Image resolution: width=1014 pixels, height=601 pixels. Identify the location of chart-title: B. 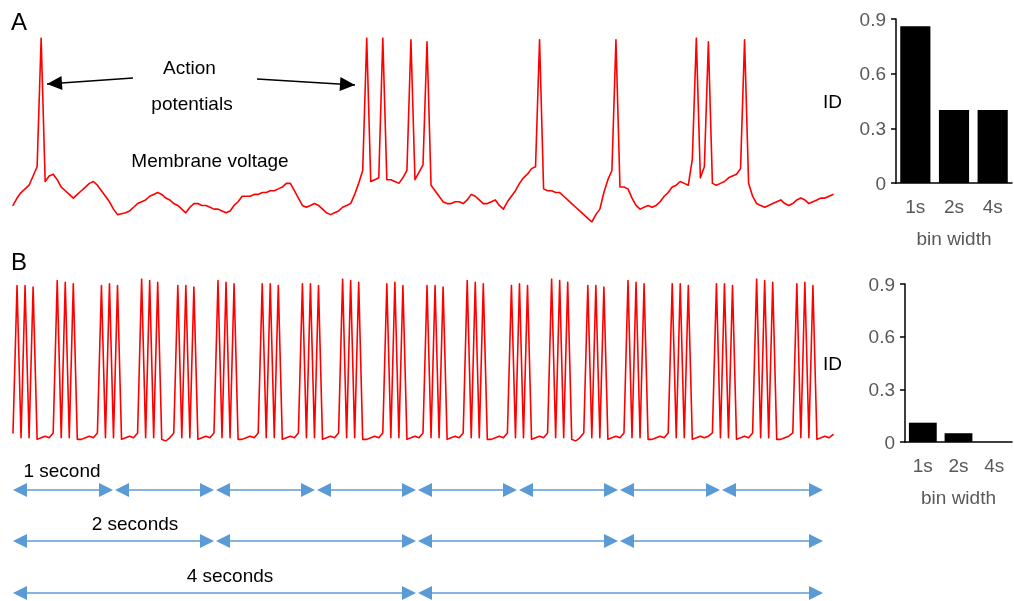
(19, 261).